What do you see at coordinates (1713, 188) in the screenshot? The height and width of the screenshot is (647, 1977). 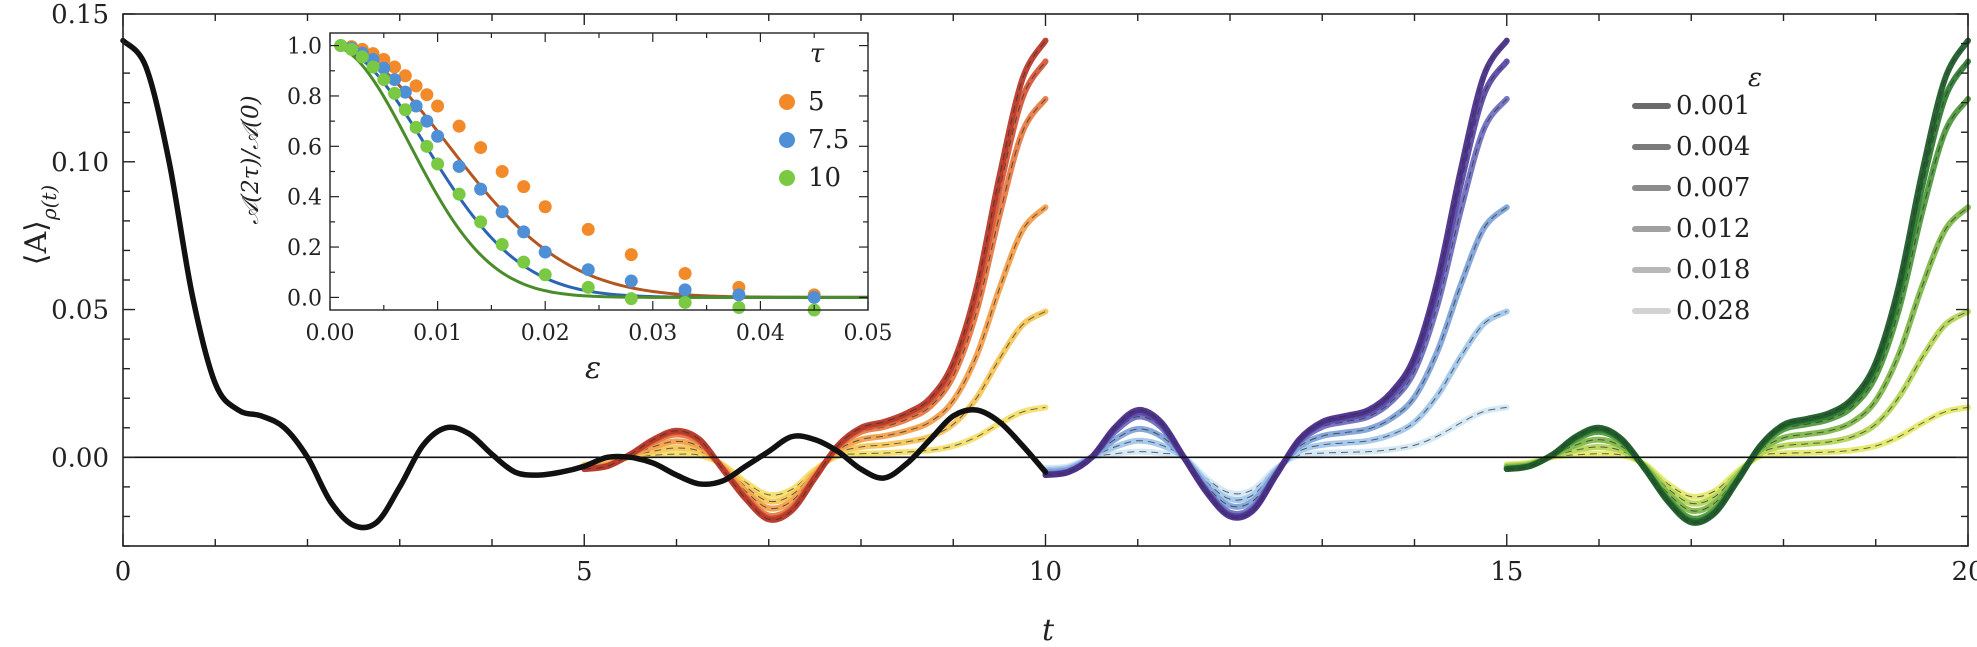 I see `epsilon-legend-label: 0.007` at bounding box center [1713, 188].